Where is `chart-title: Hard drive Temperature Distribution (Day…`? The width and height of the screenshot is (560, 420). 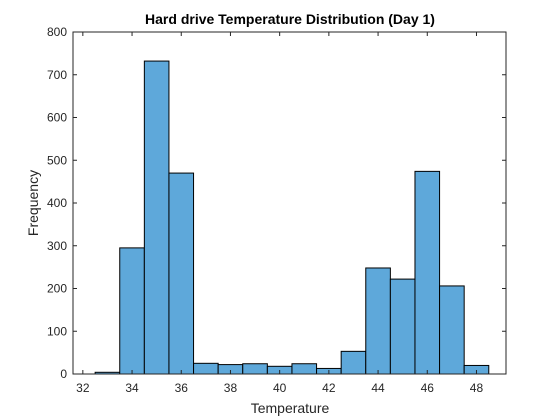 chart-title: Hard drive Temperature Distribution (Day… is located at coordinates (290, 19).